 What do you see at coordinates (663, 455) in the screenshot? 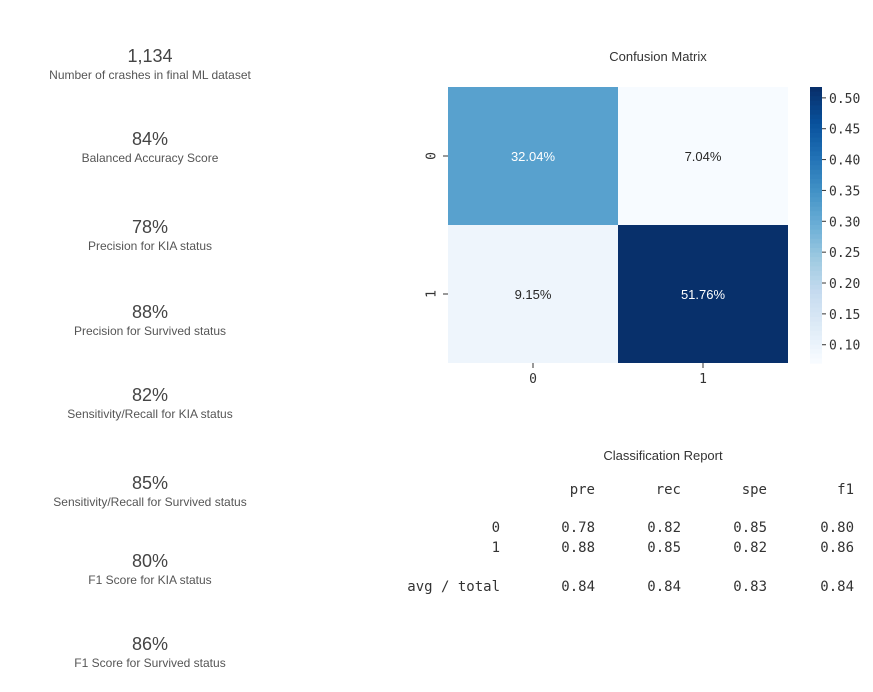
I see `classification-report-title: Classification Report` at bounding box center [663, 455].